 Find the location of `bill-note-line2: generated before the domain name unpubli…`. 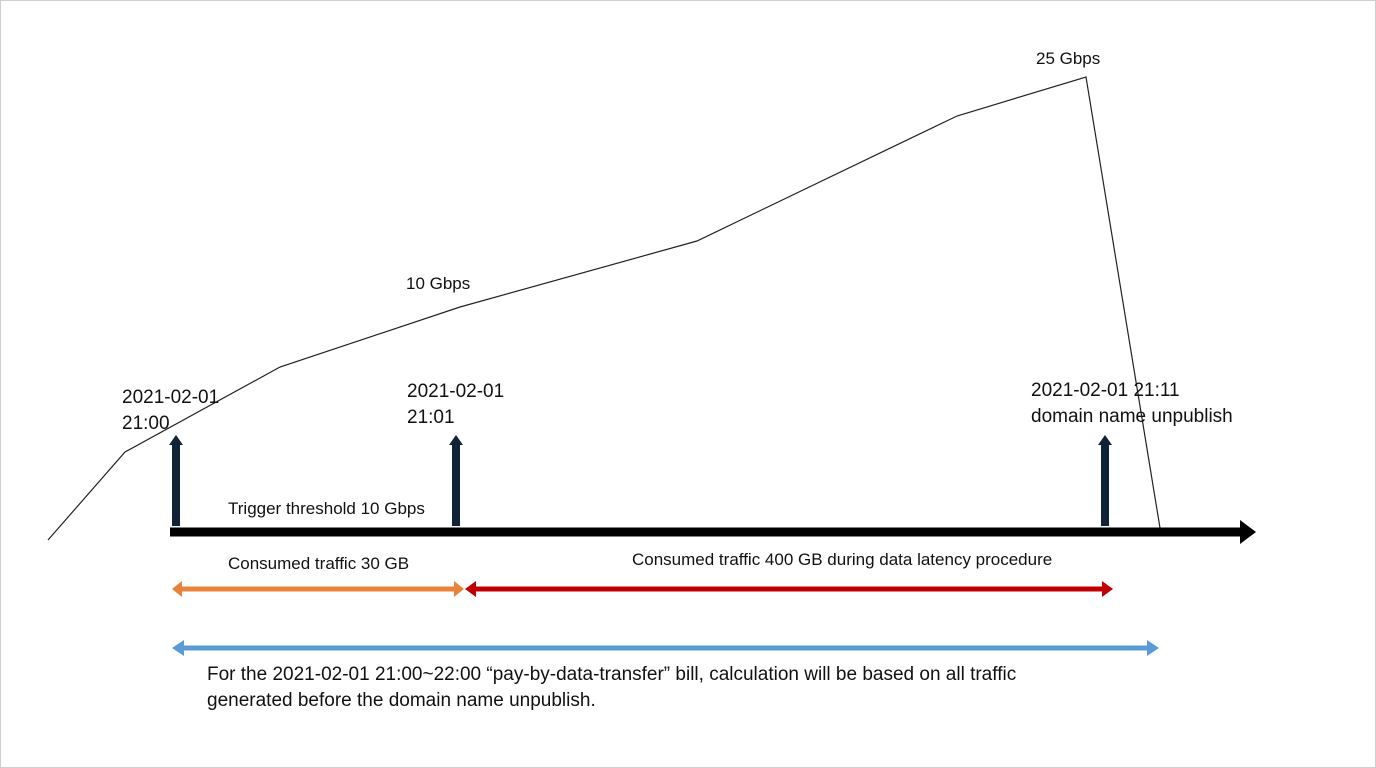

bill-note-line2: generated before the domain name unpubli… is located at coordinates (401, 700).